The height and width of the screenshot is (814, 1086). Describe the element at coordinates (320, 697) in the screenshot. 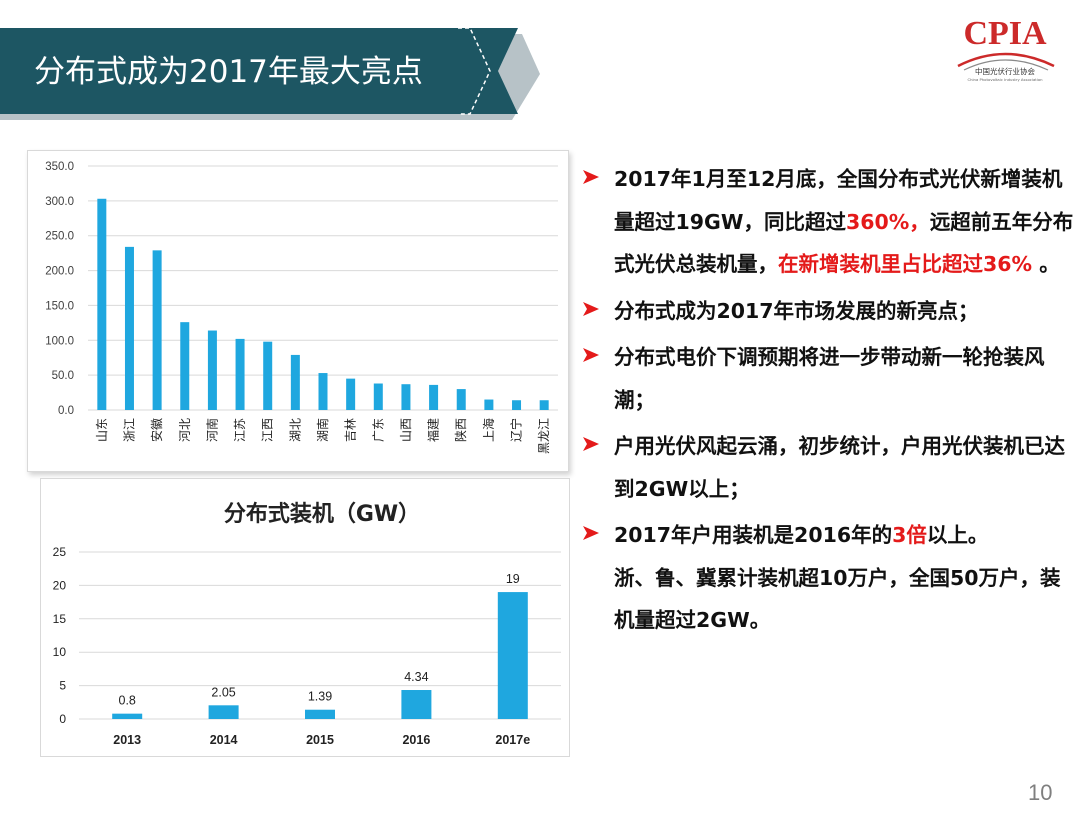

I see `data-label: 1.39` at that location.